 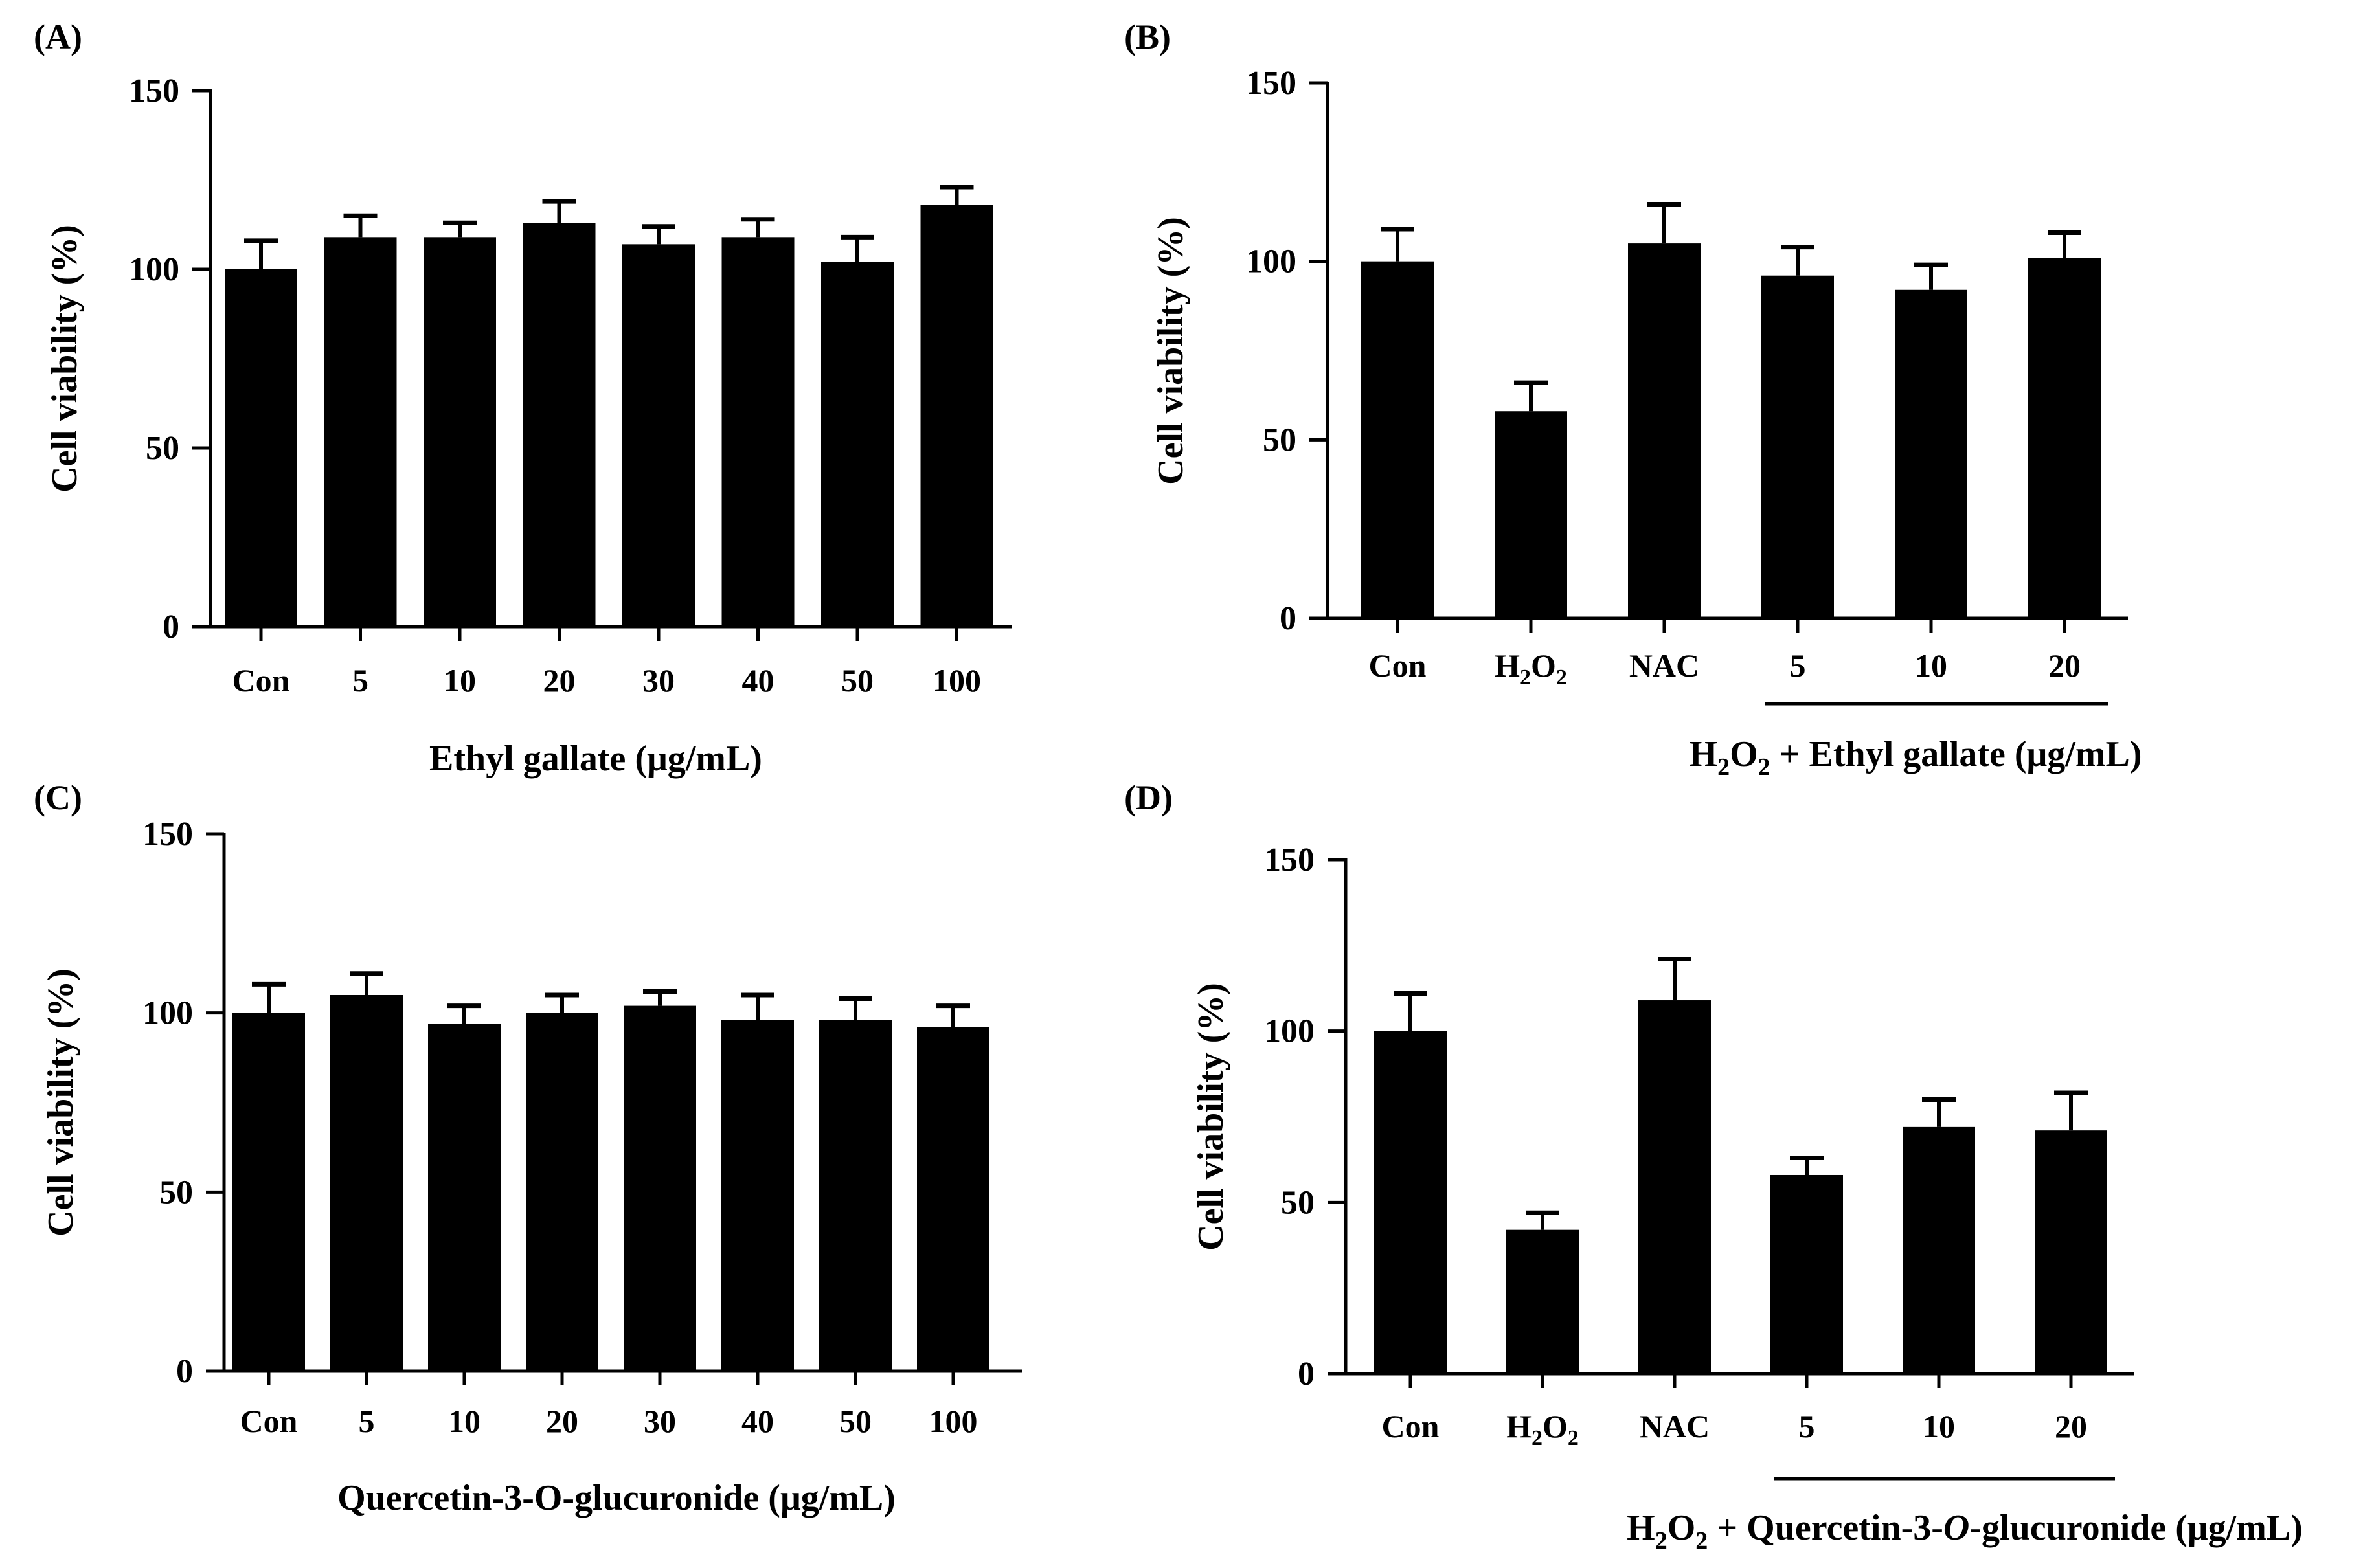 I want to click on panel-label: (C), so click(x=58, y=798).